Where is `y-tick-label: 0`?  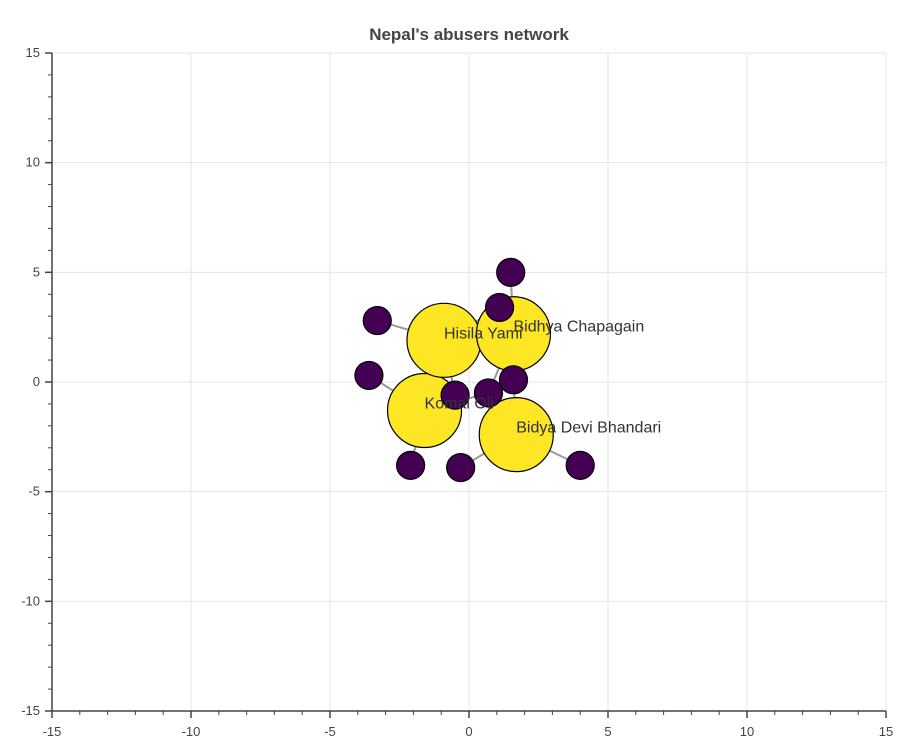 y-tick-label: 0 is located at coordinates (36, 381).